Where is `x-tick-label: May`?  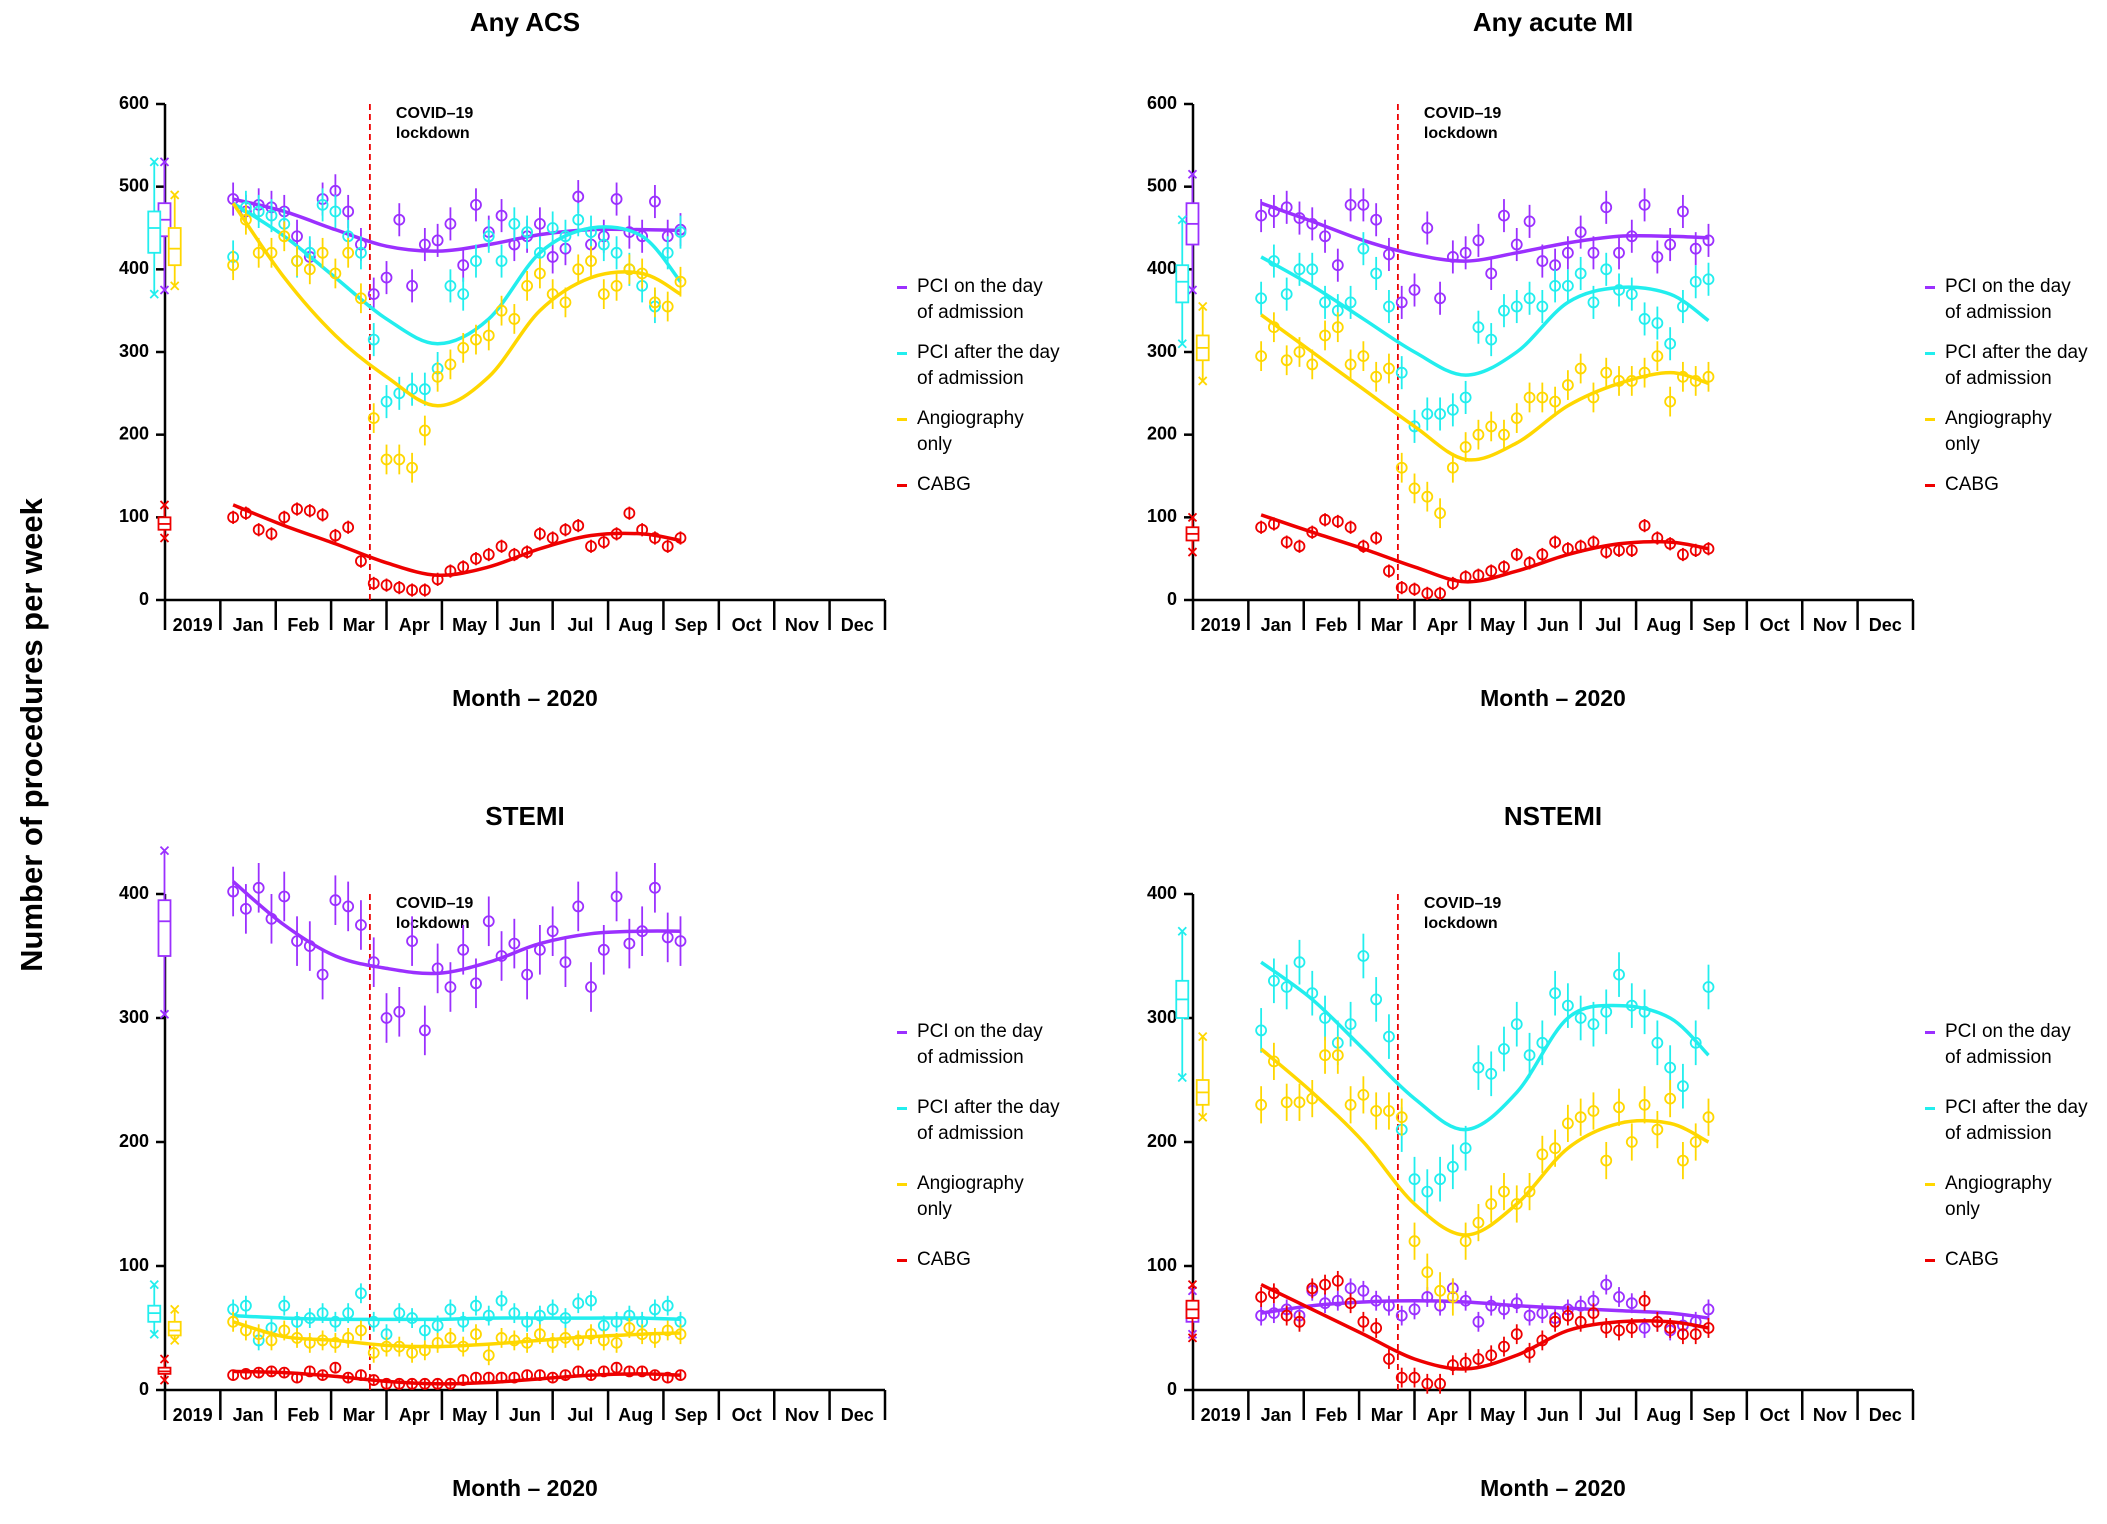
x-tick-label: May is located at coordinates (1497, 1415).